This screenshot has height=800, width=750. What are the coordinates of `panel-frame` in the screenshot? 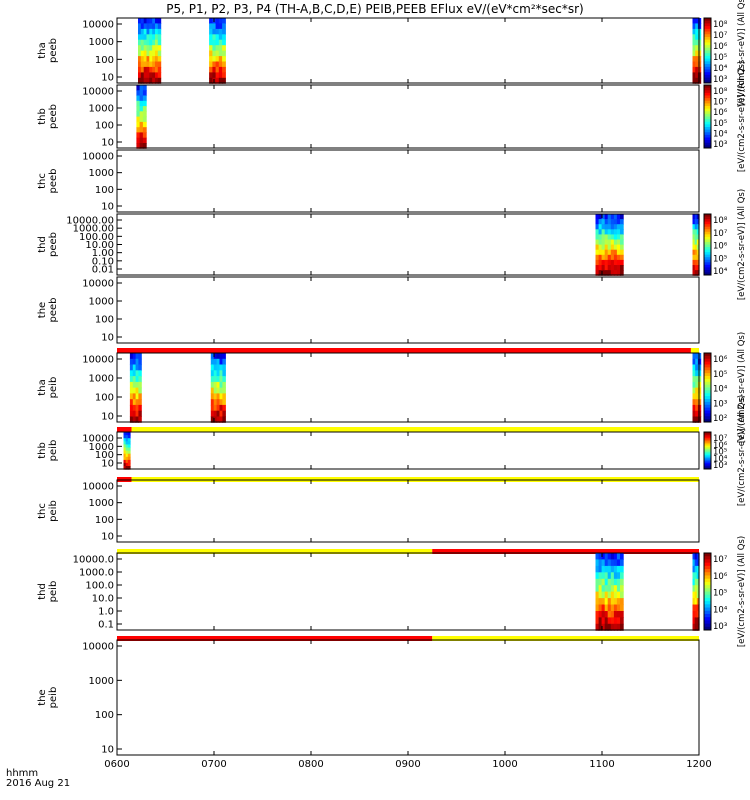 It's located at (408, 511).